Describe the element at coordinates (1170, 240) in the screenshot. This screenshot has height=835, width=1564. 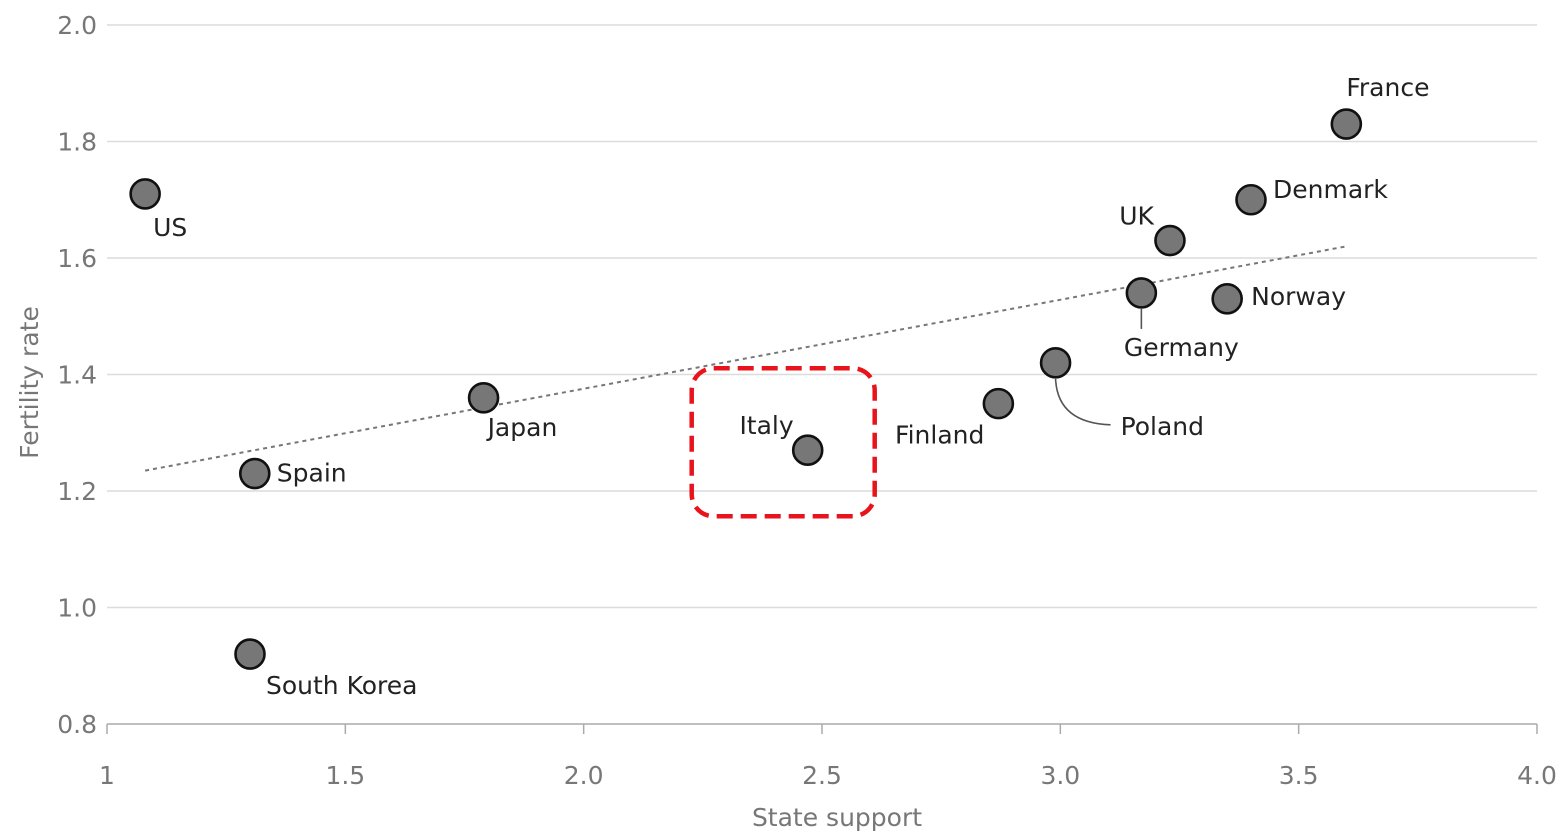
I see `data-point-uk` at that location.